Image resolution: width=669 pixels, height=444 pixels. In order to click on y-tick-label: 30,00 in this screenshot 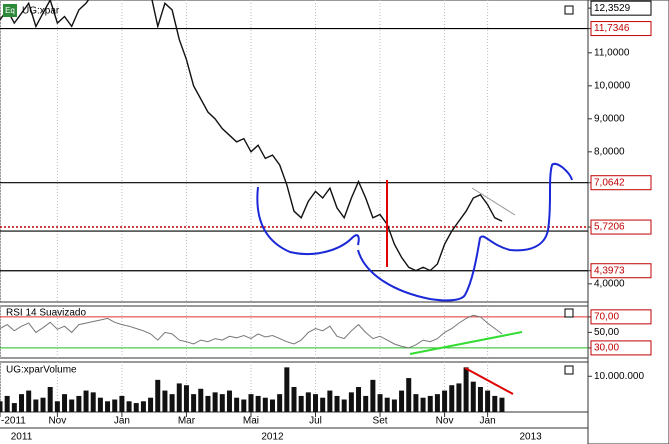, I will do `click(606, 348)`.